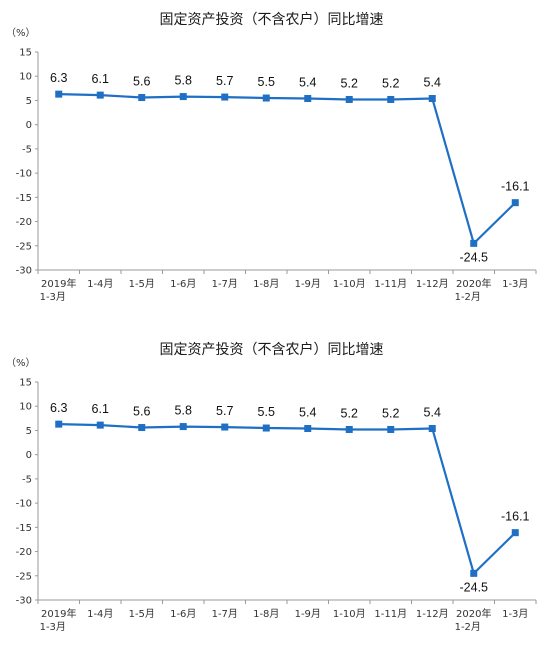  I want to click on data-label: 5.6, so click(141, 412).